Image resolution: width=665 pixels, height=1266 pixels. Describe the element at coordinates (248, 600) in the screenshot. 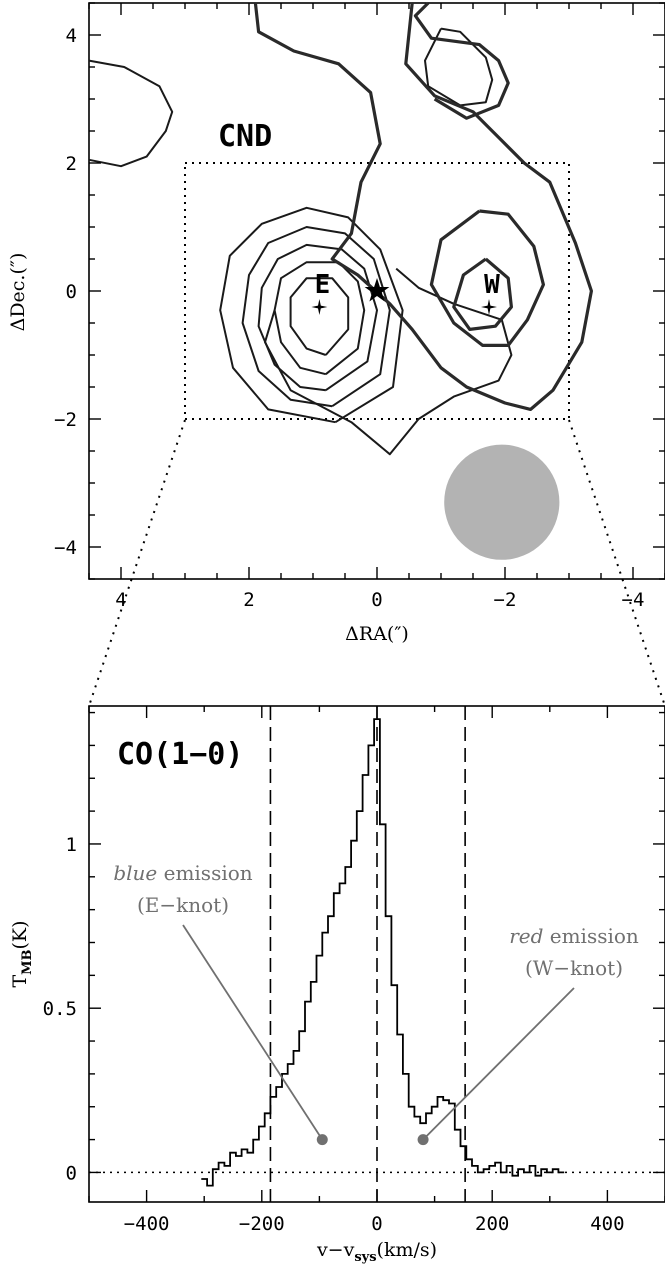

I see `top-x-tick-label: 2` at that location.